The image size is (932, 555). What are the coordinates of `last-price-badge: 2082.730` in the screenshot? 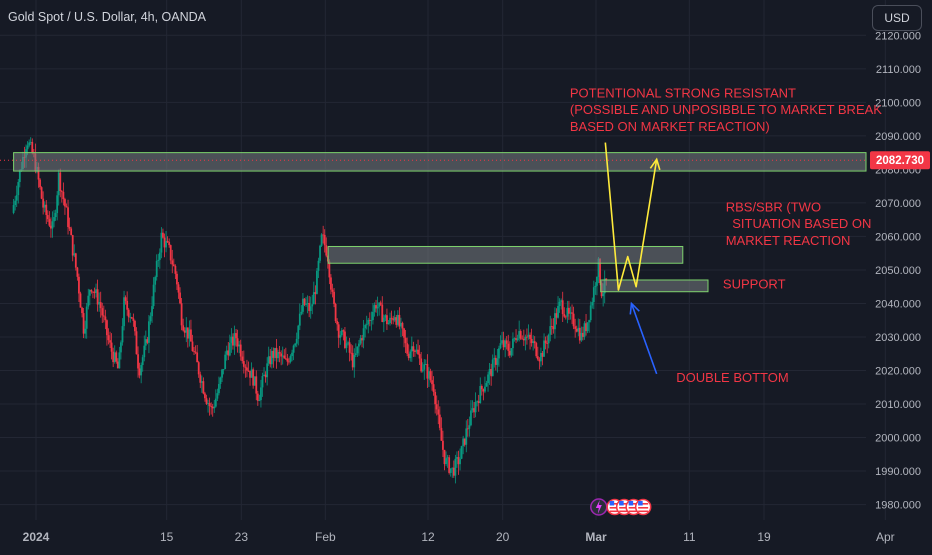 It's located at (900, 160).